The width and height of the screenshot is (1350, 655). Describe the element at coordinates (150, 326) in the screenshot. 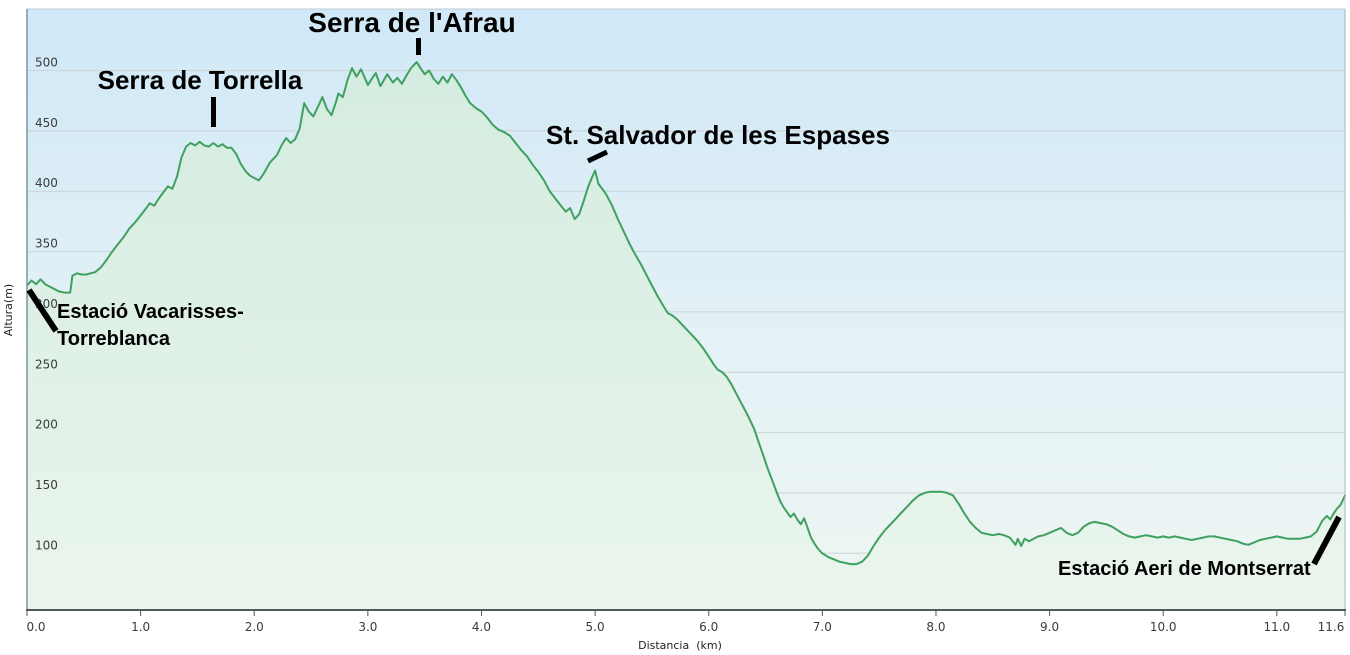

I see `annotation-estacio-vacarisses-torreblanca: Estació Vacarisses- Torreblanca` at that location.